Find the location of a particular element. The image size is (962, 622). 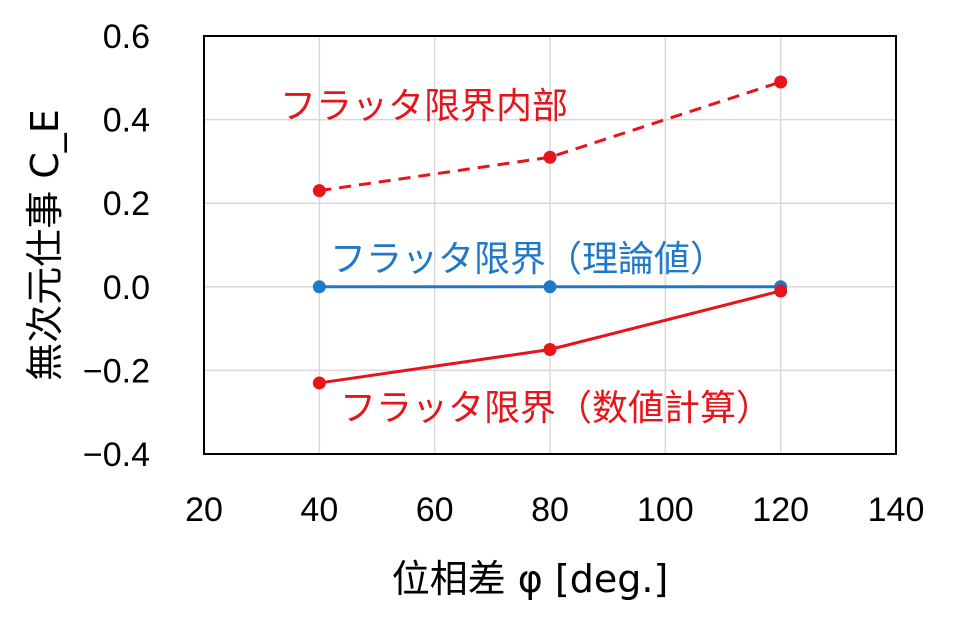

y-tick-label: −0.2 is located at coordinates (116, 371).